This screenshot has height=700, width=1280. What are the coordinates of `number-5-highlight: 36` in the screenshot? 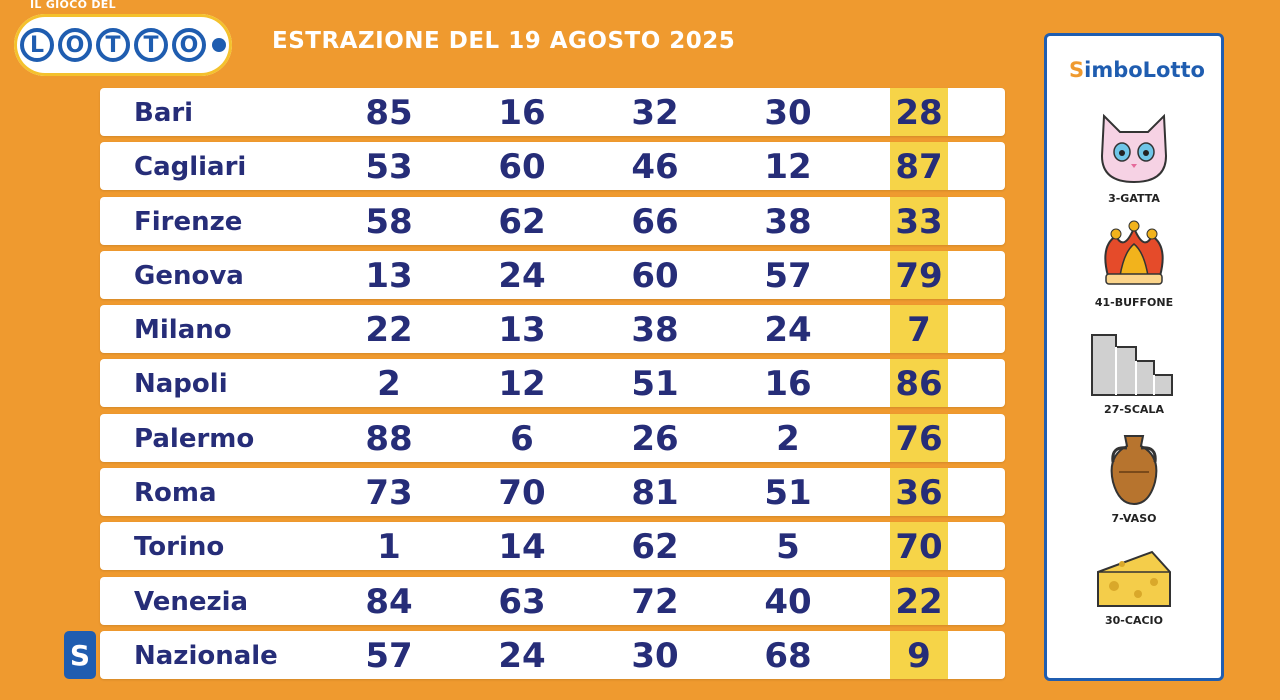 It's located at (919, 492).